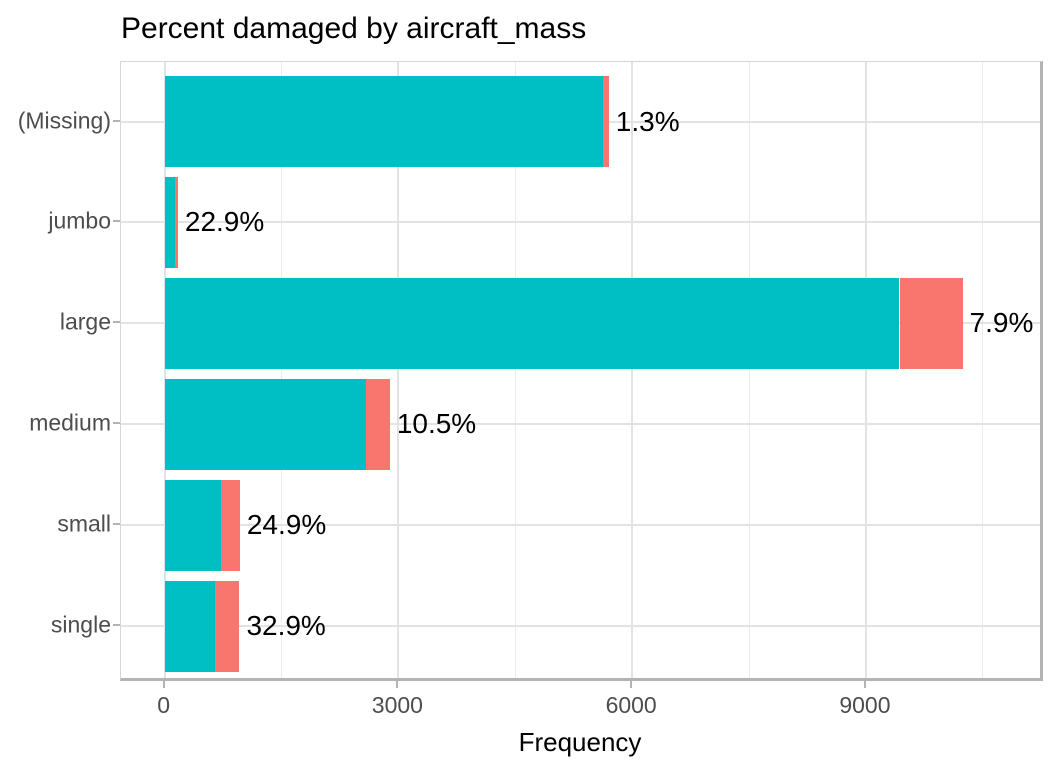  Describe the element at coordinates (169, 222) in the screenshot. I see `bar-undamaged-jumbo` at that location.